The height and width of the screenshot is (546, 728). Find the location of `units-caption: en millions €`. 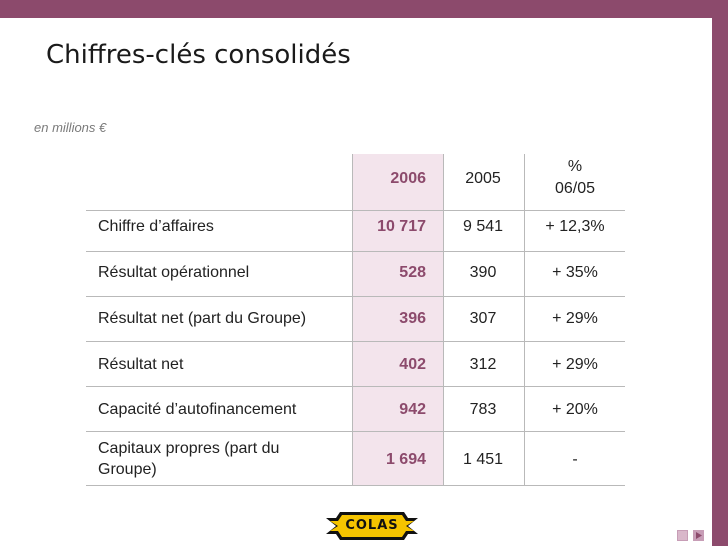

units-caption: en millions € is located at coordinates (70, 127).